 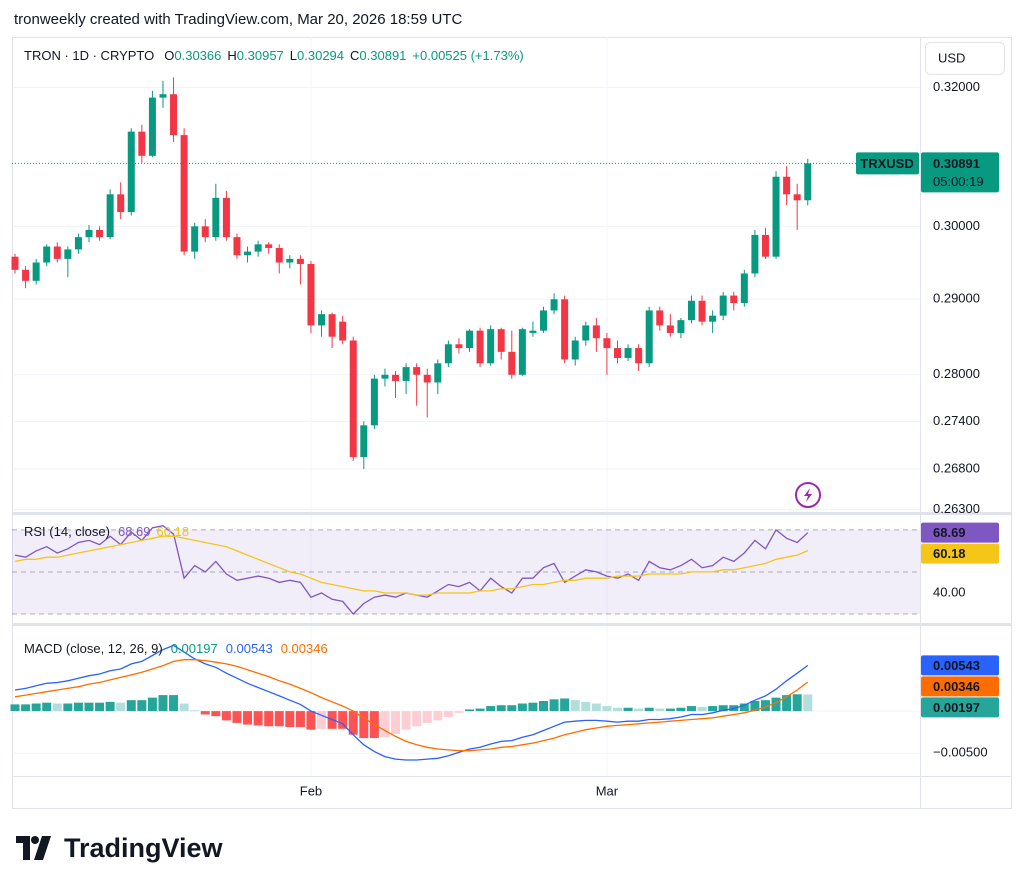 What do you see at coordinates (249, 648) in the screenshot?
I see `macd-value: 0.00543` at bounding box center [249, 648].